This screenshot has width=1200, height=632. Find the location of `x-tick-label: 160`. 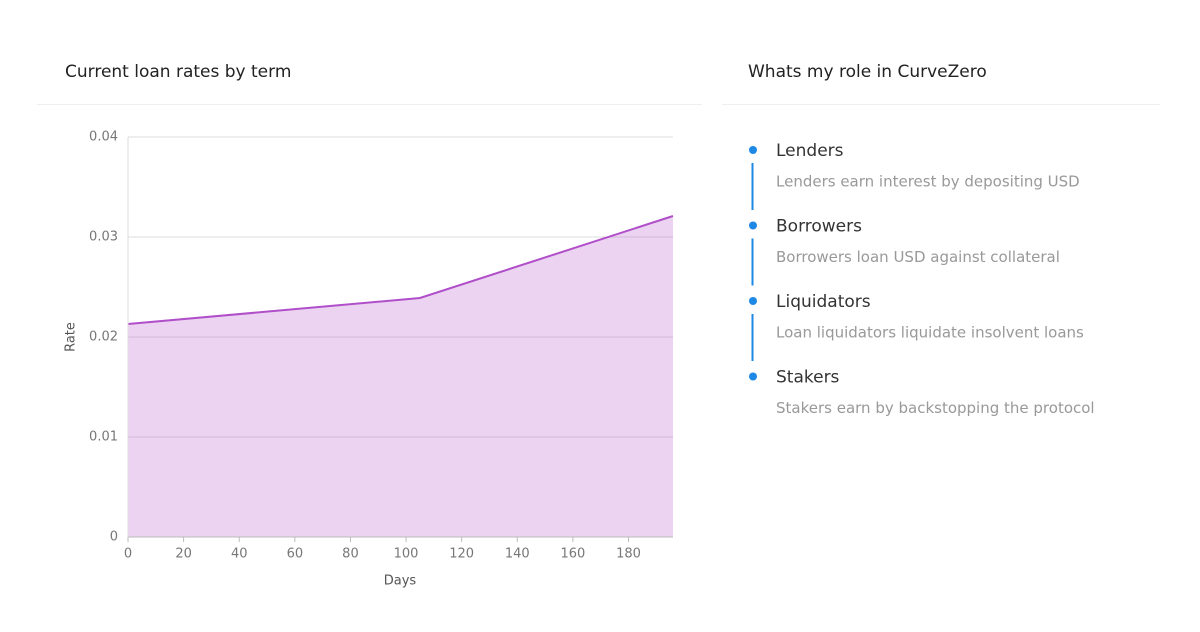

x-tick-label: 160 is located at coordinates (572, 554).